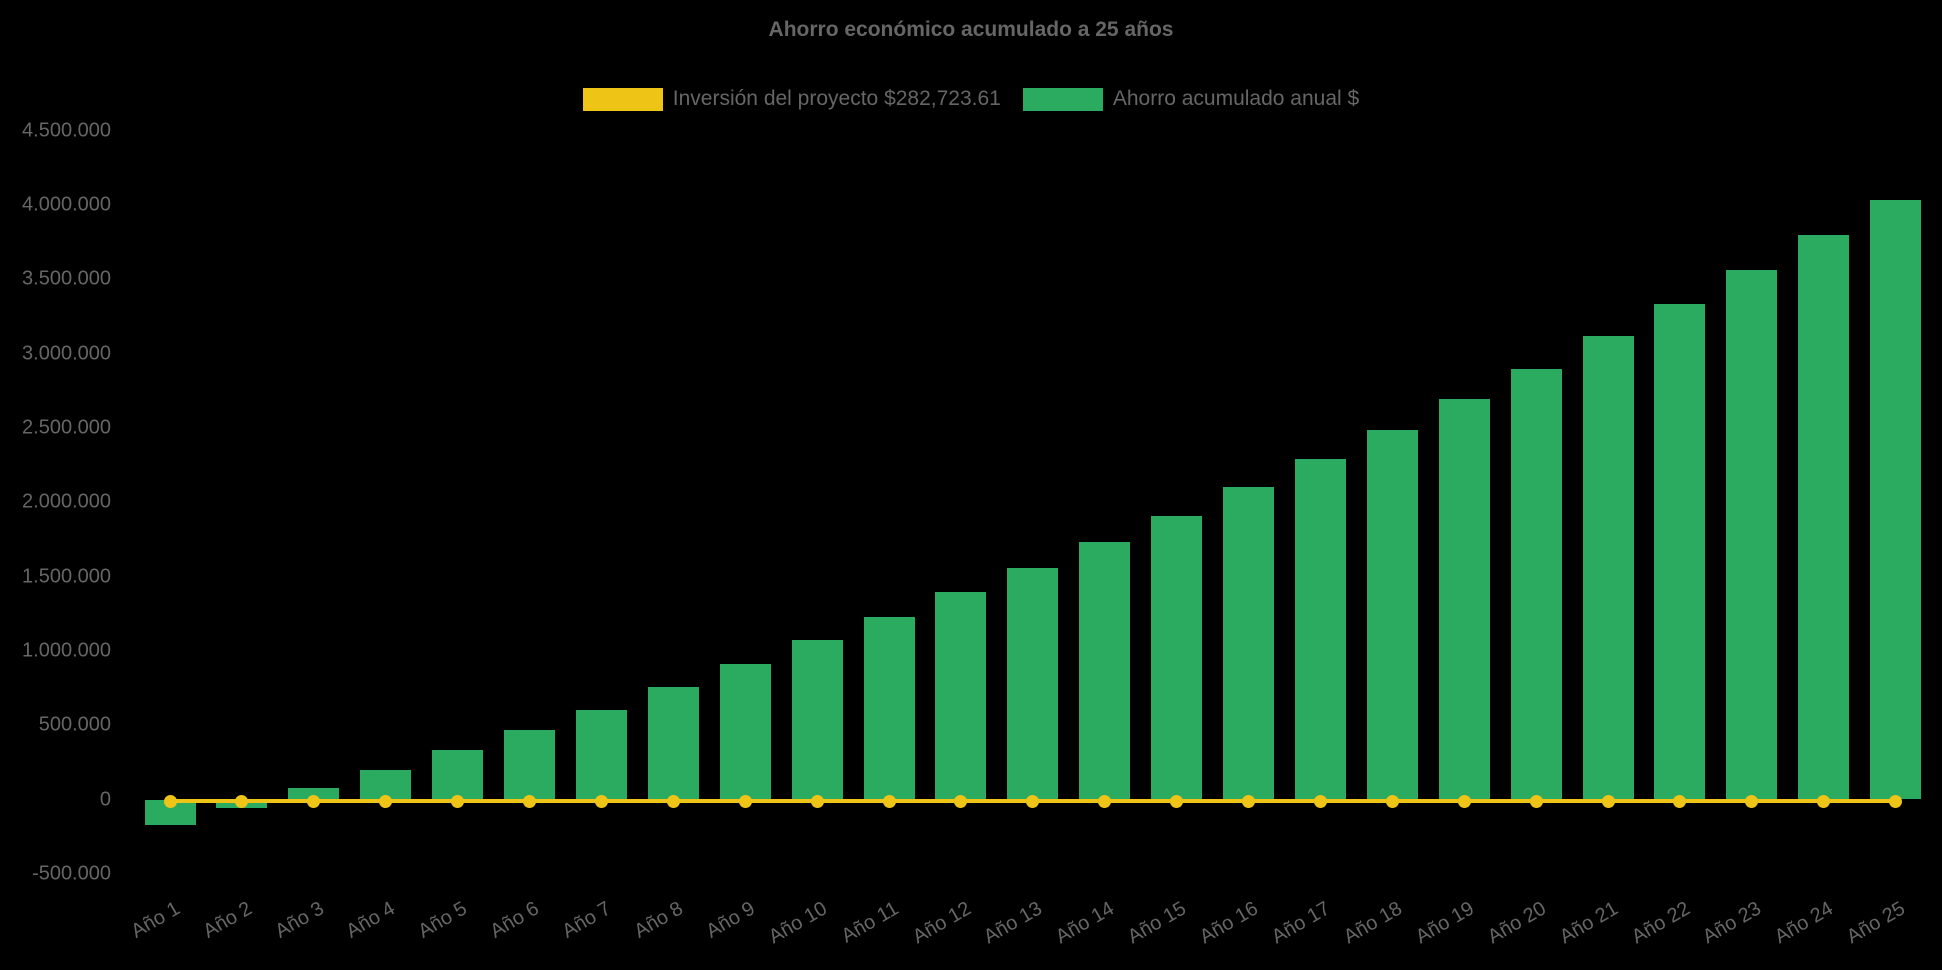 The width and height of the screenshot is (1942, 970). Describe the element at coordinates (514, 920) in the screenshot. I see `x-tick-año-6: Año 6` at that location.